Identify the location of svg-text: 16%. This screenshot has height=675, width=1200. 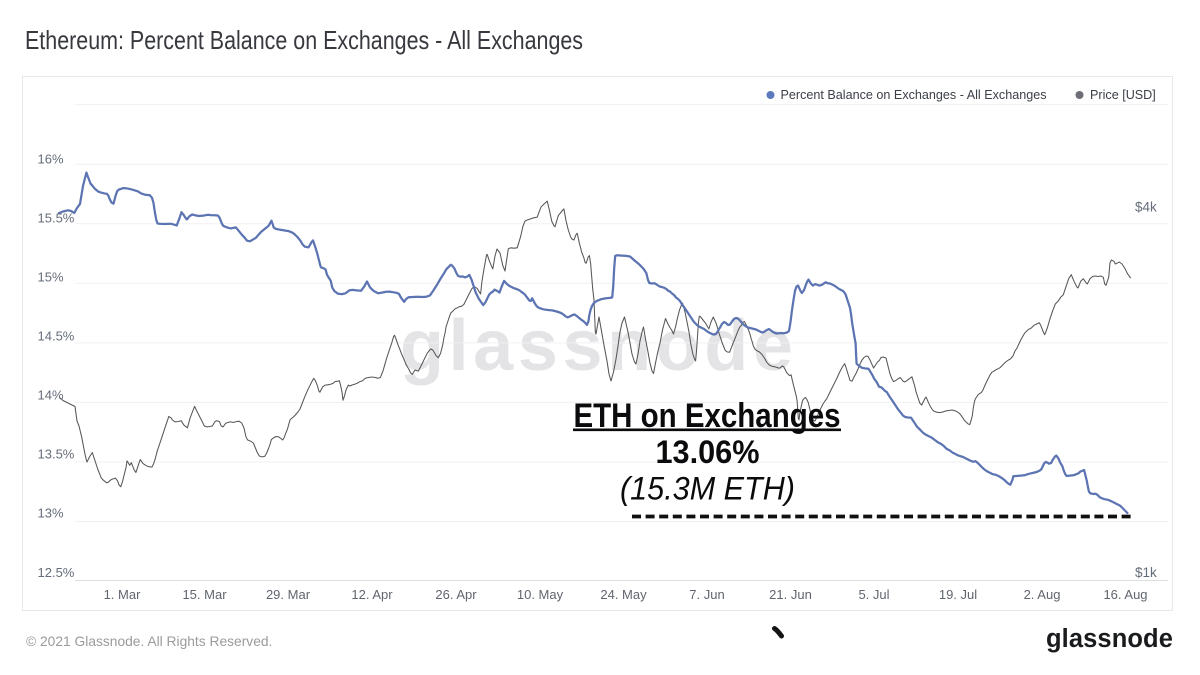
(51, 159).